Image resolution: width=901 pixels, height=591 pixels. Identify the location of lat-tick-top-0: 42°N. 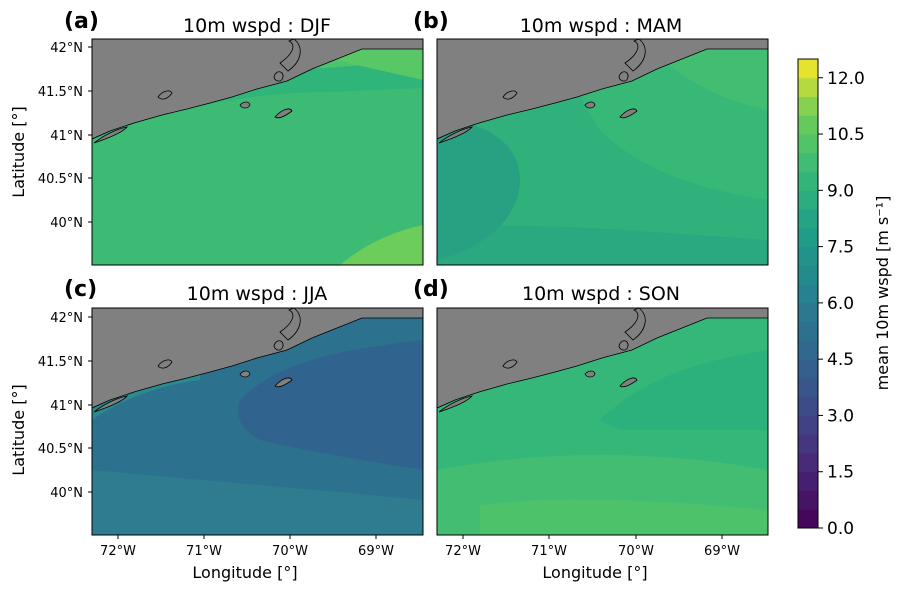
(66, 48).